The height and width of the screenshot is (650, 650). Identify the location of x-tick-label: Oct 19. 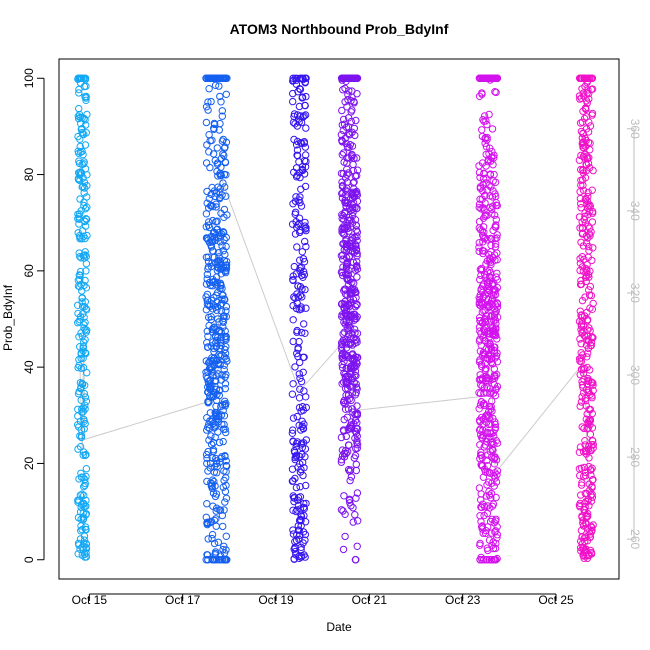
(276, 600).